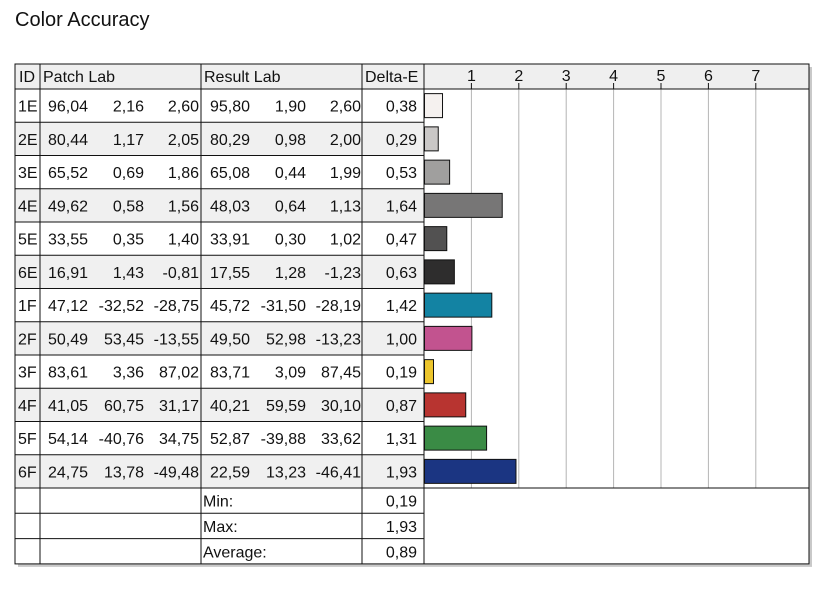  I want to click on result-lab-value: 1,13, so click(345, 206).